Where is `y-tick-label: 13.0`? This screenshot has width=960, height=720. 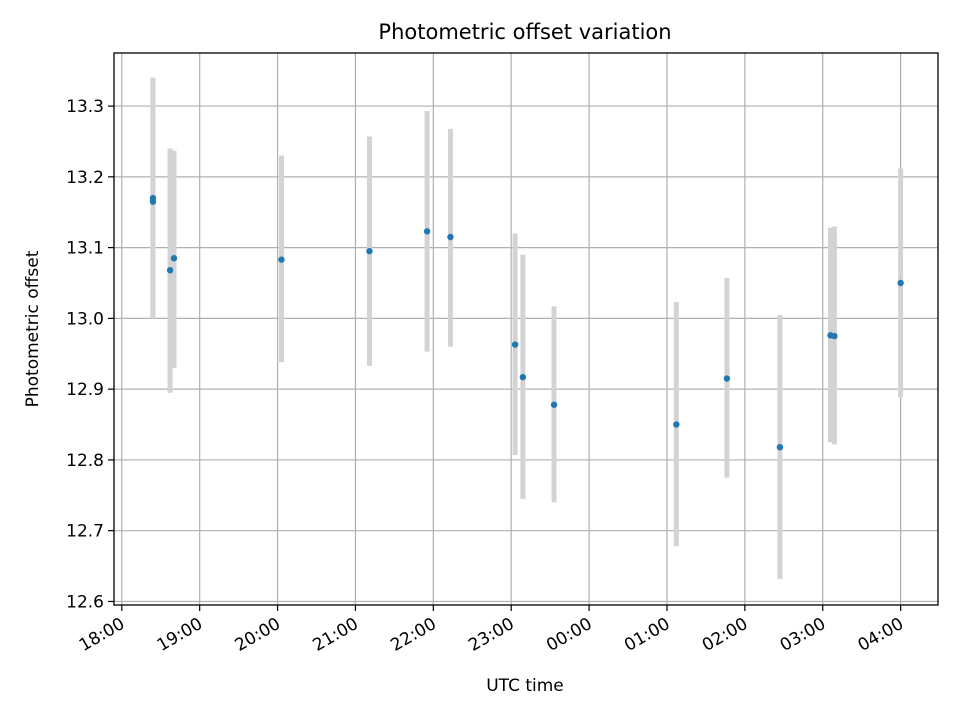
y-tick-label: 13.0 is located at coordinates (85, 319).